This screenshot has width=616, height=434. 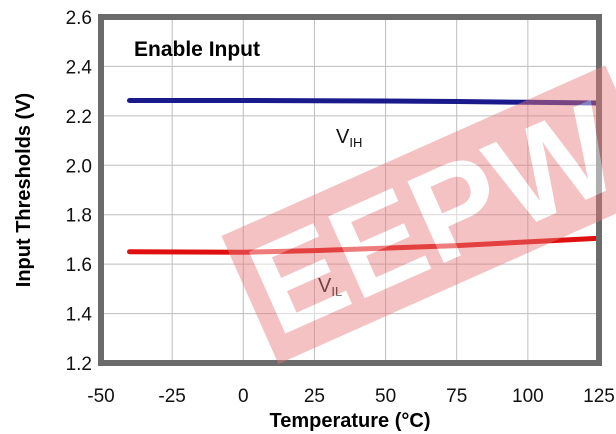 I want to click on chart-title: Enable Input, so click(x=197, y=49).